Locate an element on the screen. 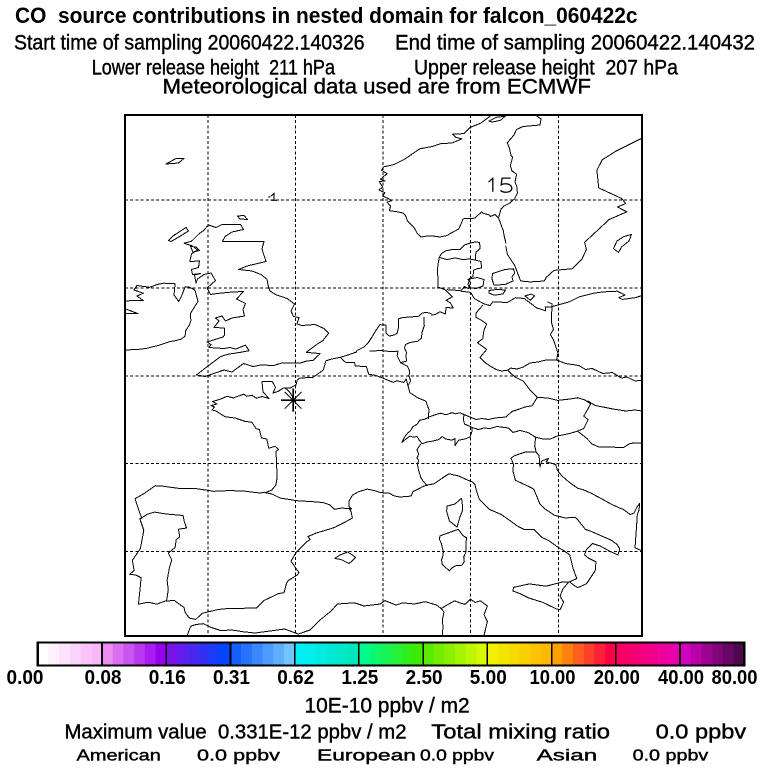  svg-text: 80.00 is located at coordinates (735, 678).